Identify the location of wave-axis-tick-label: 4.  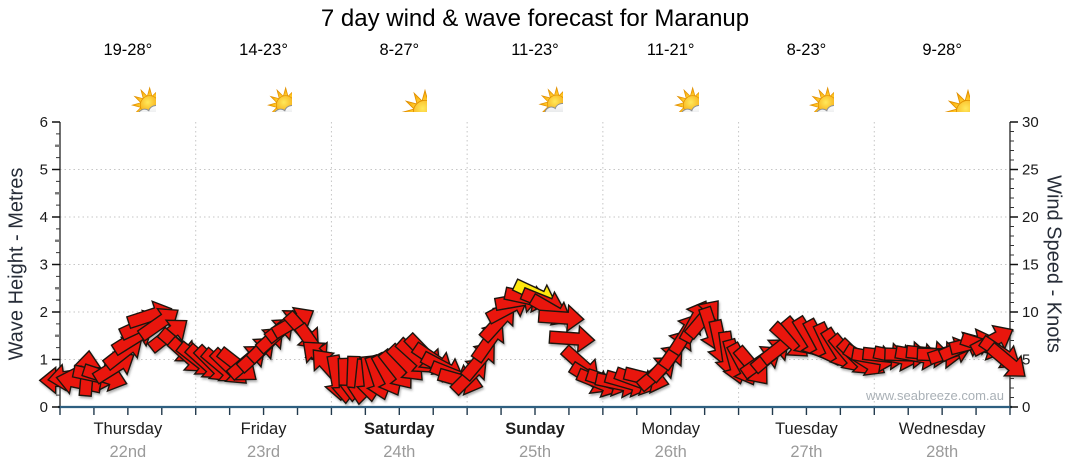
(44, 217).